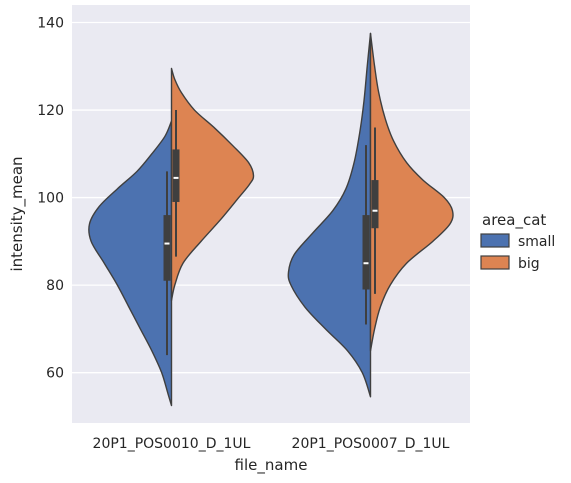  Describe the element at coordinates (536, 242) in the screenshot. I see `legend-label-small: small` at that location.